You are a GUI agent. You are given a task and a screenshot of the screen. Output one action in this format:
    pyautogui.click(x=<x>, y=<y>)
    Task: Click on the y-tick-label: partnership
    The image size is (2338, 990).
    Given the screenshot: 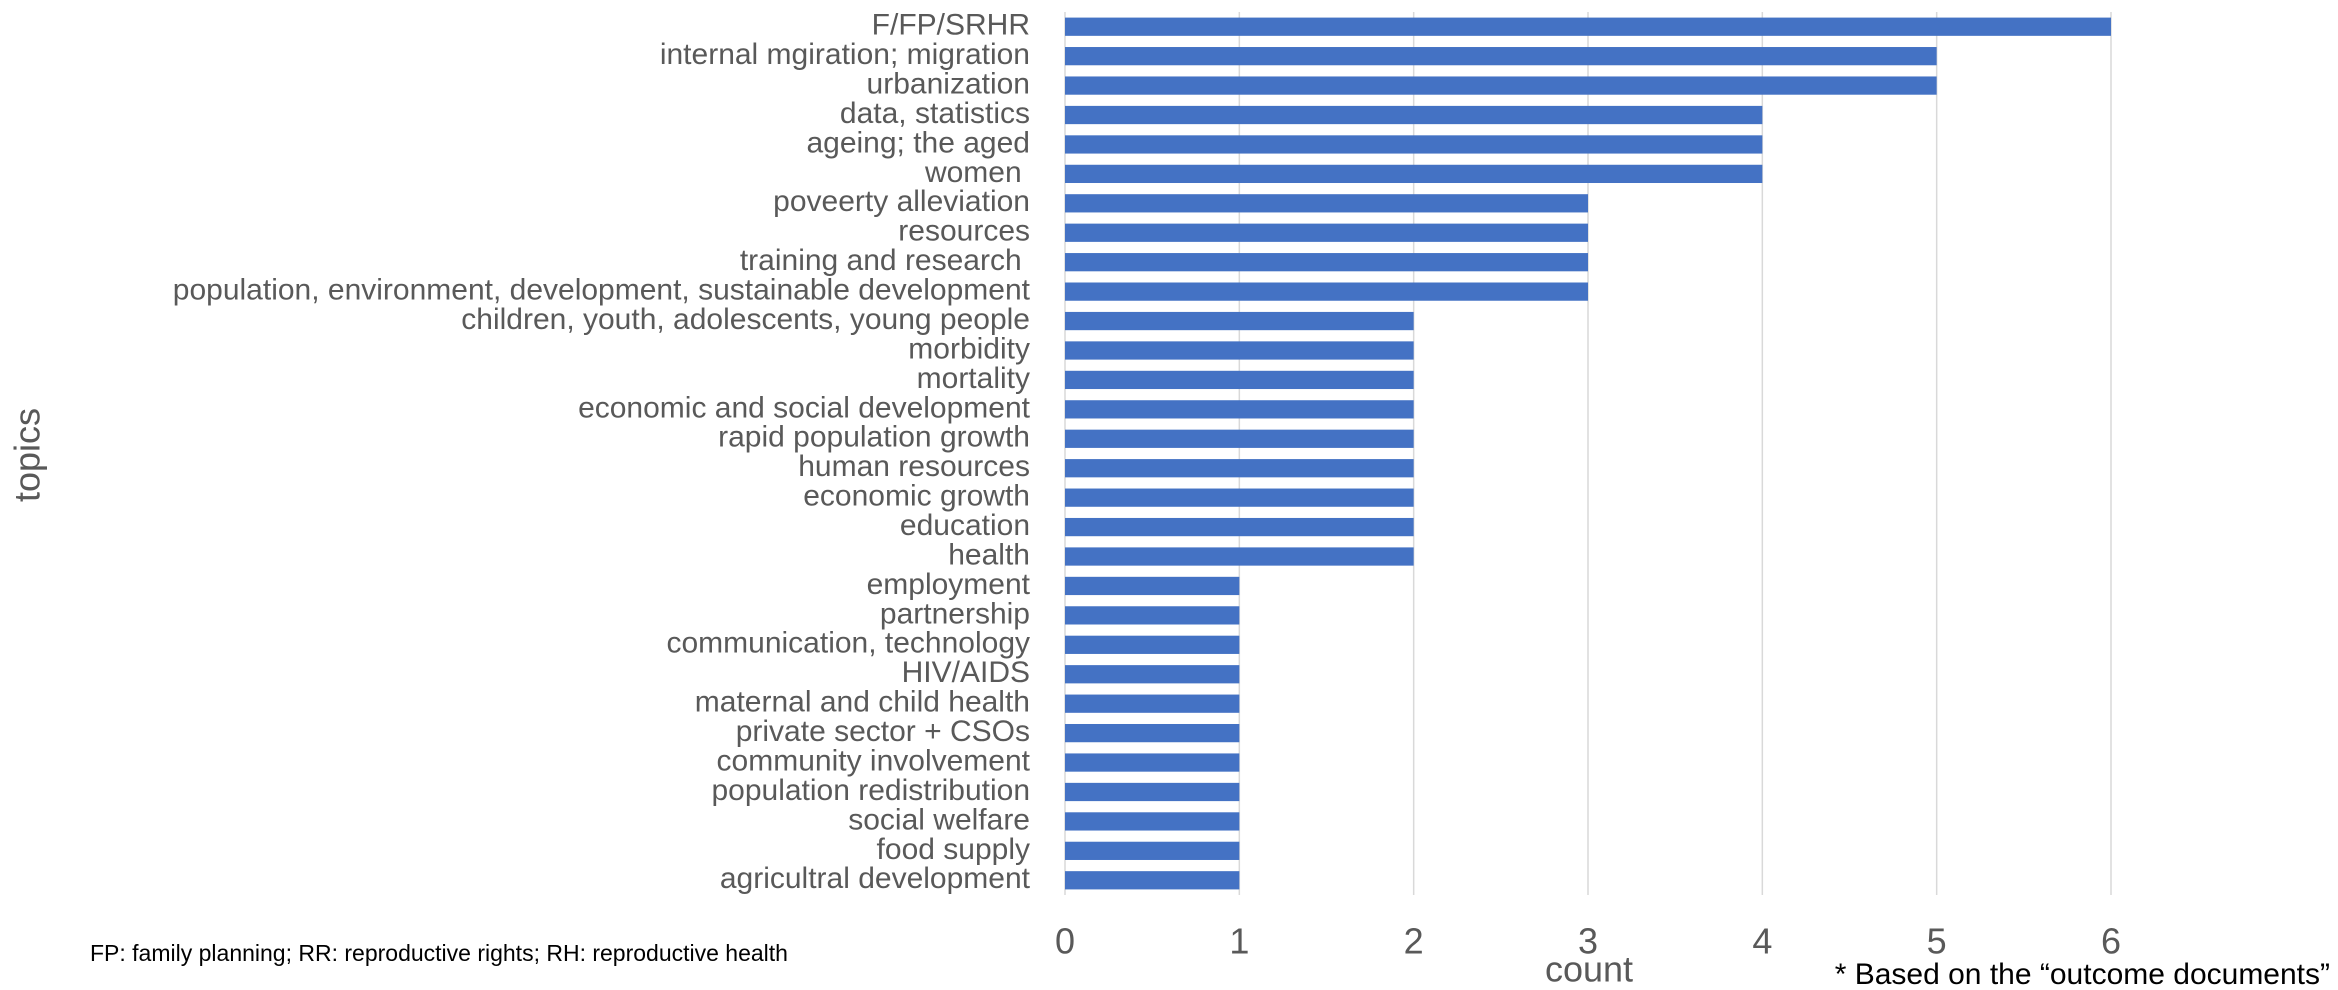 What is the action you would take?
    pyautogui.click(x=955, y=613)
    